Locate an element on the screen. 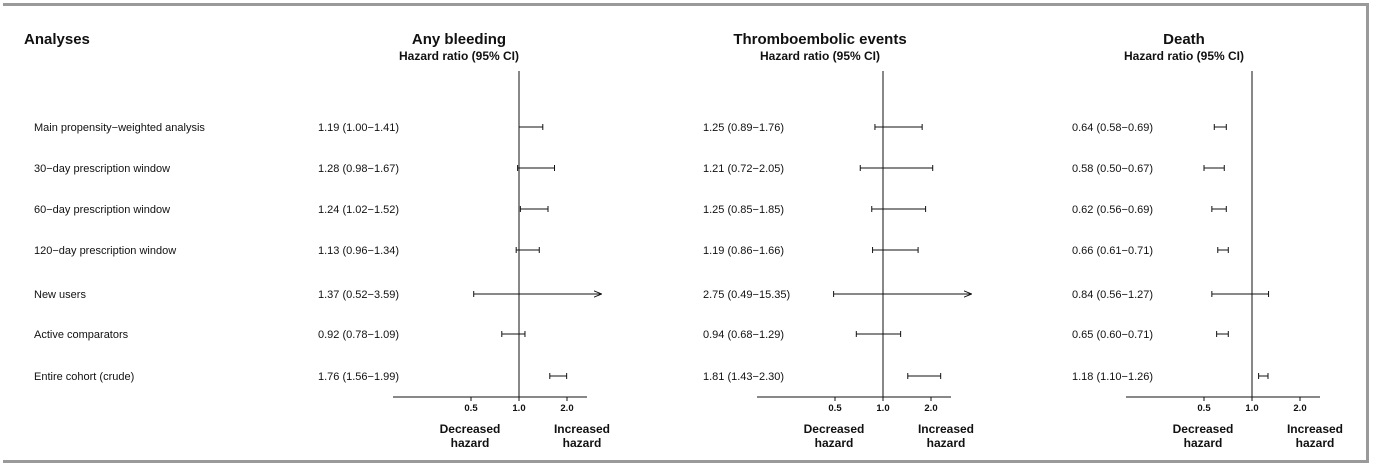  estimate-label: 1.25 (0.85−1.85) is located at coordinates (743, 210).